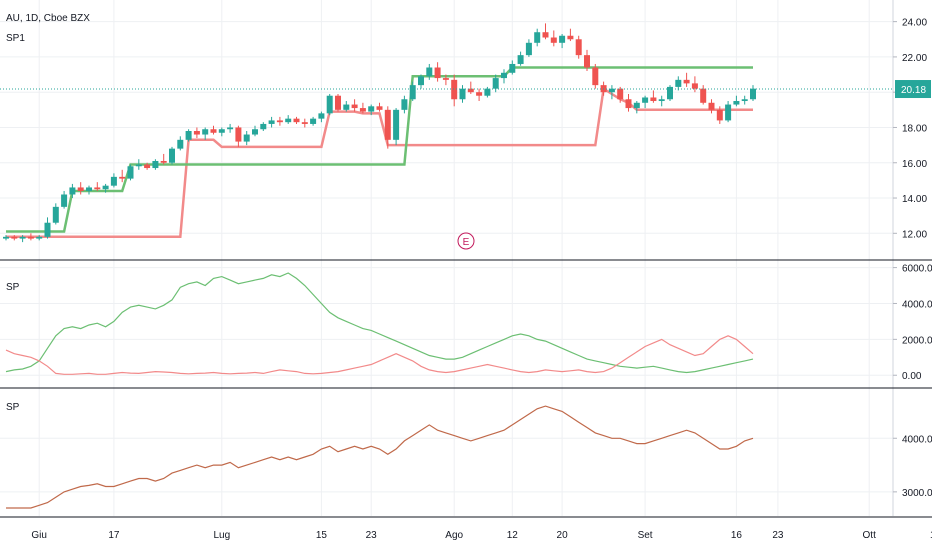 The width and height of the screenshot is (932, 550). I want to click on earnings-marker: E, so click(466, 241).